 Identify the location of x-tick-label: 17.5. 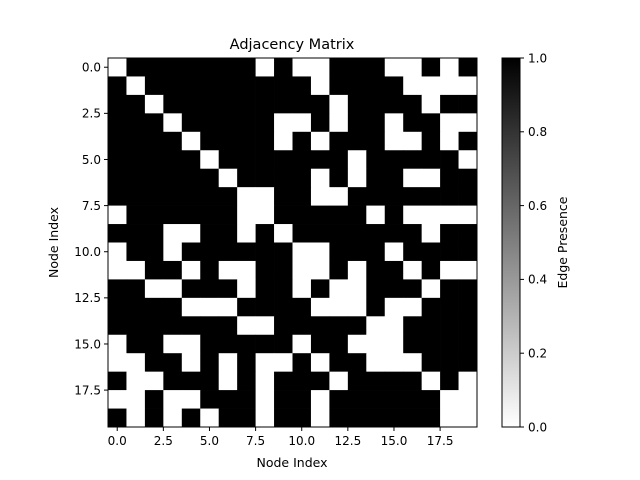
(440, 441).